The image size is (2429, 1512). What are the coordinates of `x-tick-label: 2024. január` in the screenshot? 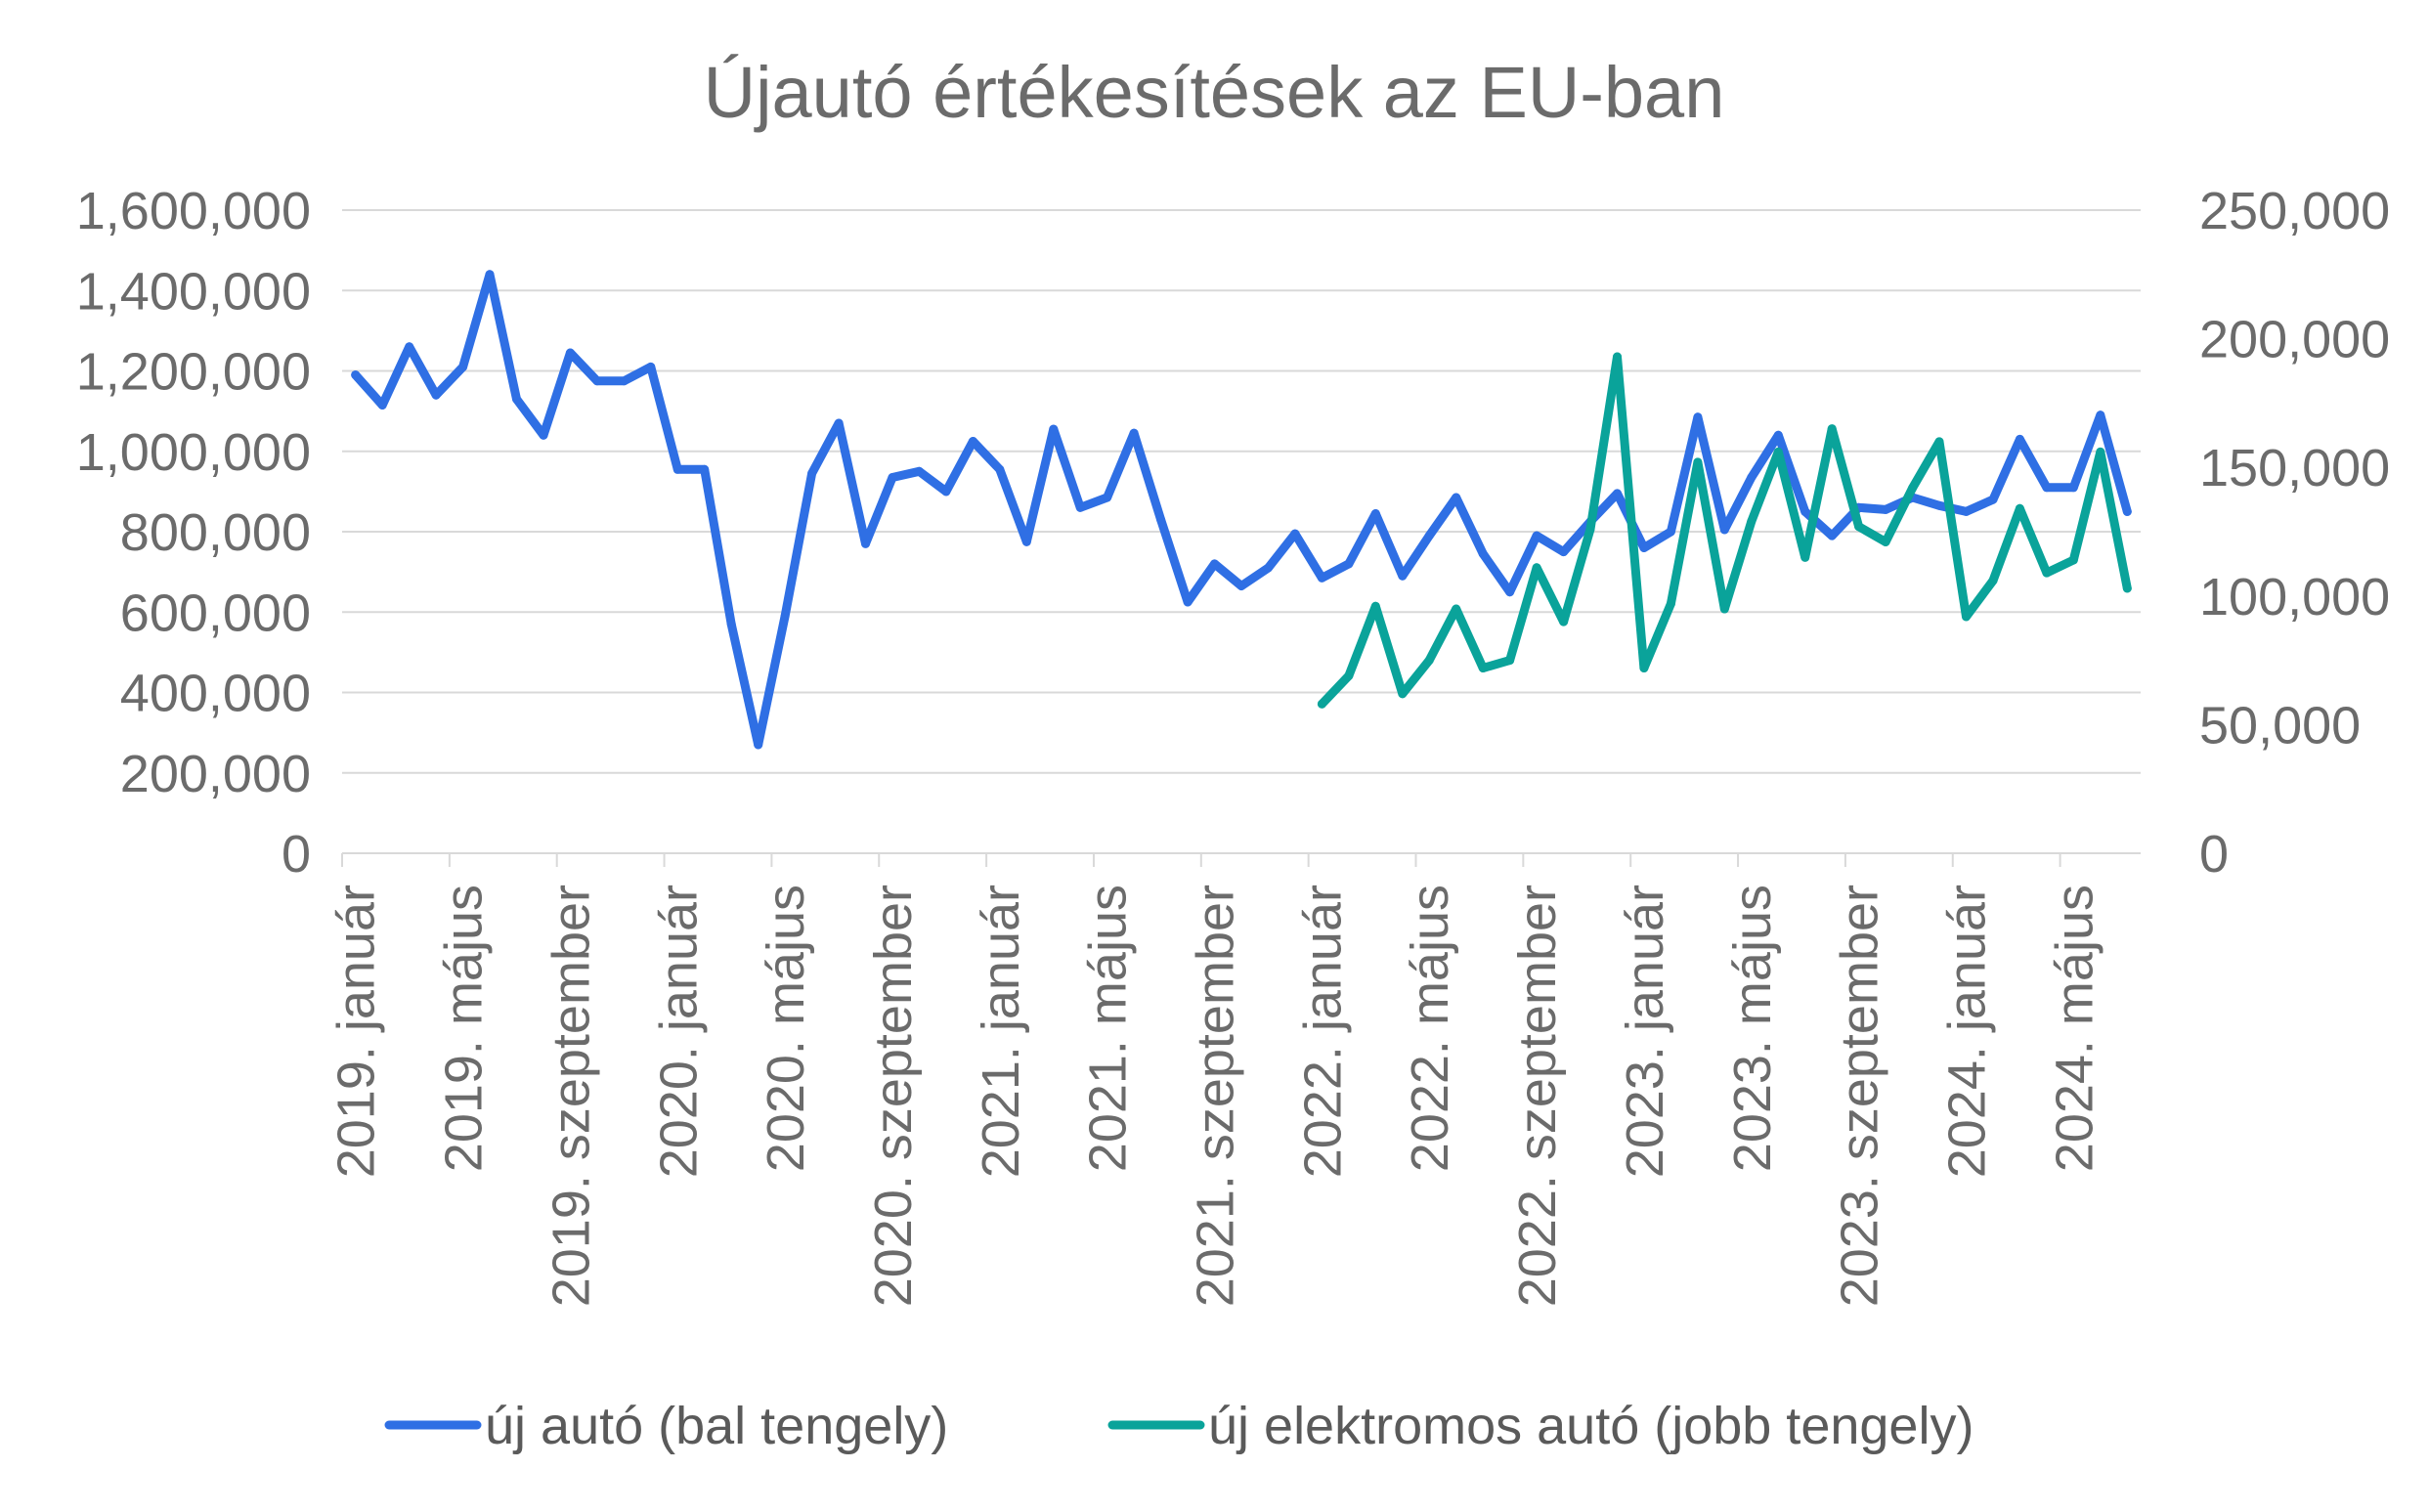 It's located at (1966, 1031).